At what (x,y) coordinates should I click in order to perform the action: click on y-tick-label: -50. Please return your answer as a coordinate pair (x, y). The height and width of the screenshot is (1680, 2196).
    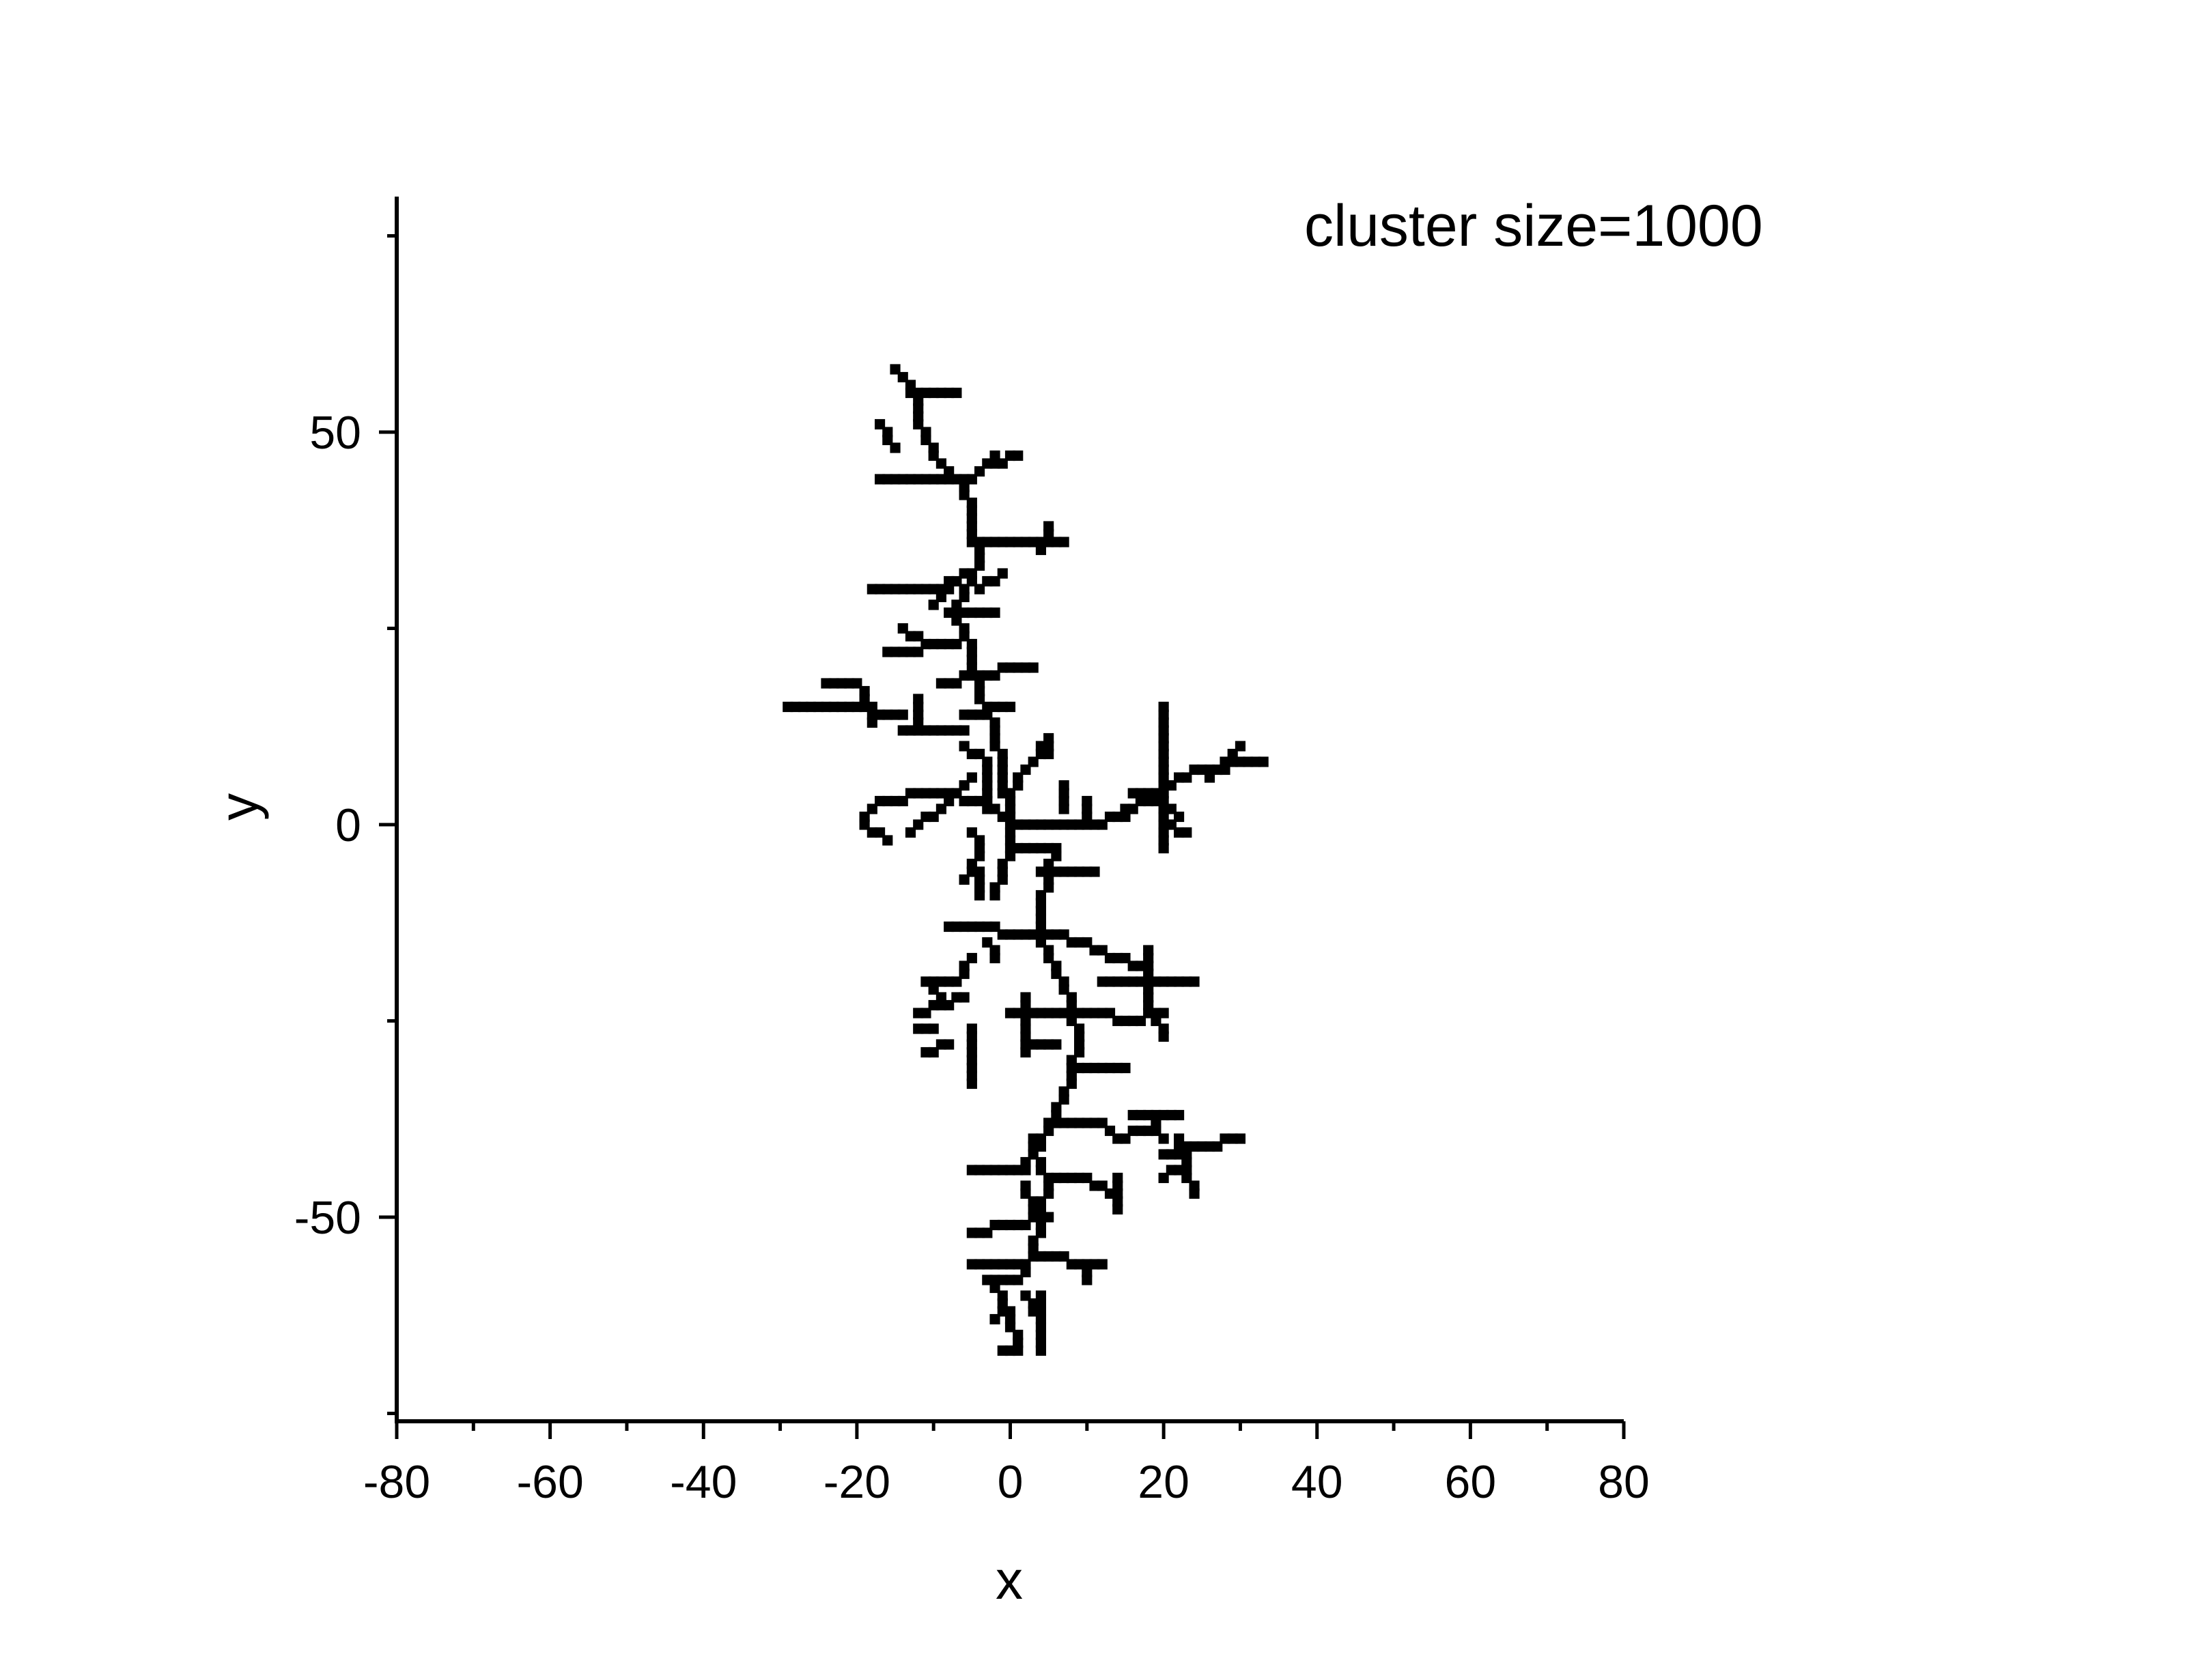
    Looking at the image, I should click on (328, 1218).